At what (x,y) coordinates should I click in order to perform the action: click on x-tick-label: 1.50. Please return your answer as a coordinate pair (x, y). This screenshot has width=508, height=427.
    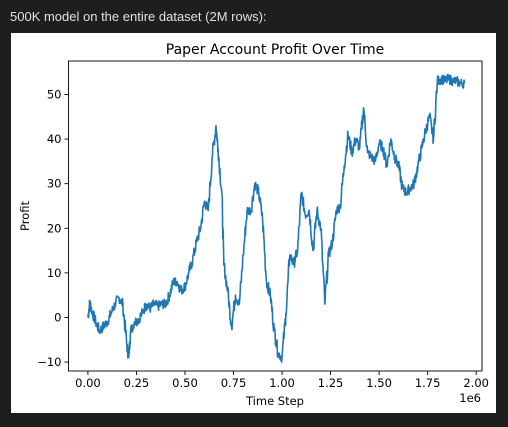
    Looking at the image, I should click on (379, 383).